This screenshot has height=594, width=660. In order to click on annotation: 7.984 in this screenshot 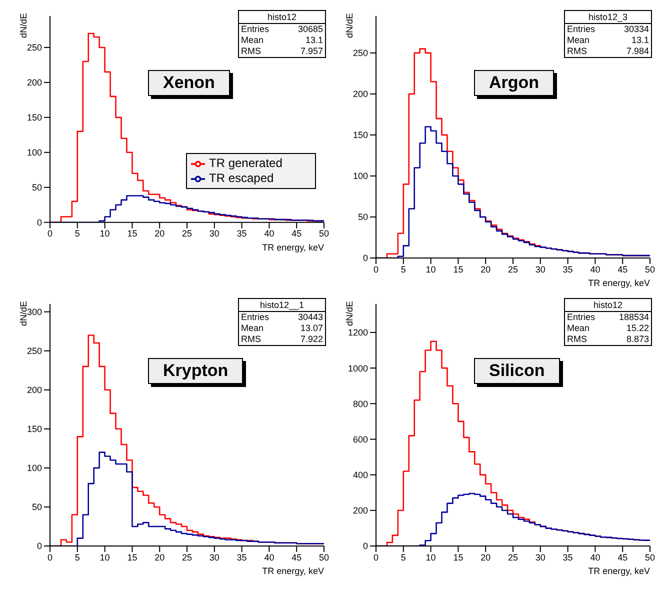, I will do `click(637, 51)`.